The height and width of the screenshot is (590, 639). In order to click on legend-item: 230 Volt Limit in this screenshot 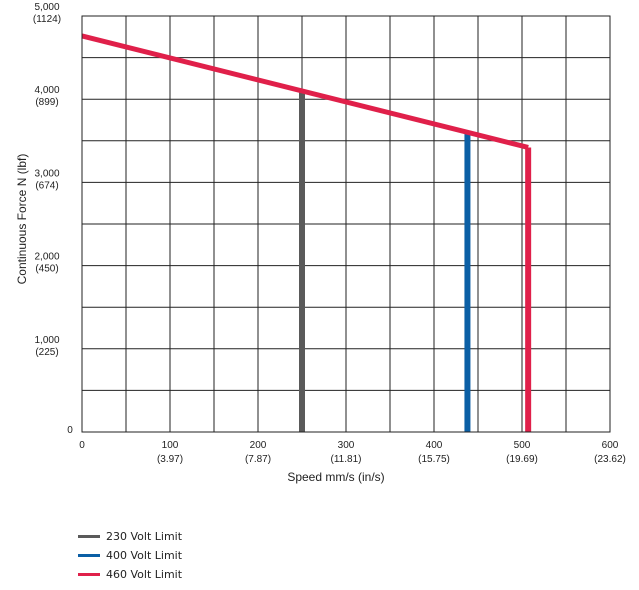, I will do `click(130, 536)`.